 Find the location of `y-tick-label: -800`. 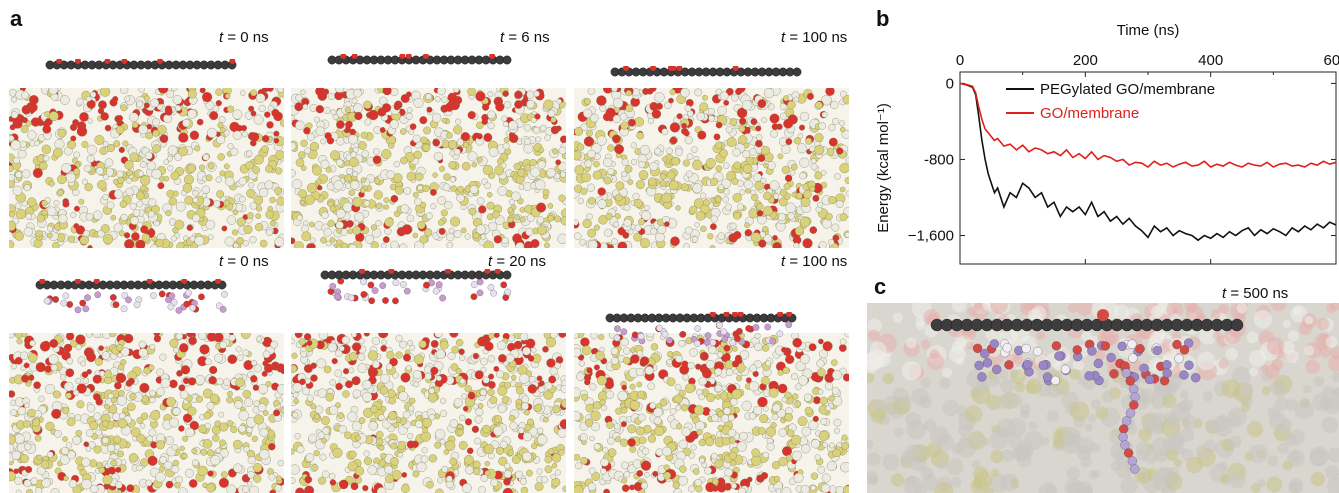

y-tick-label: -800 is located at coordinates (939, 159).